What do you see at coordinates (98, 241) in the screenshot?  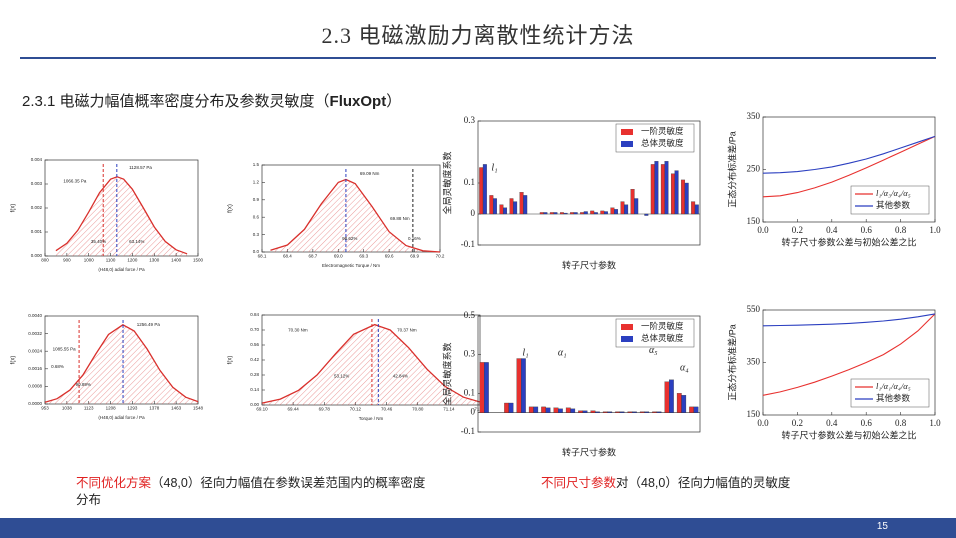 I see `annotation: 35.40%` at bounding box center [98, 241].